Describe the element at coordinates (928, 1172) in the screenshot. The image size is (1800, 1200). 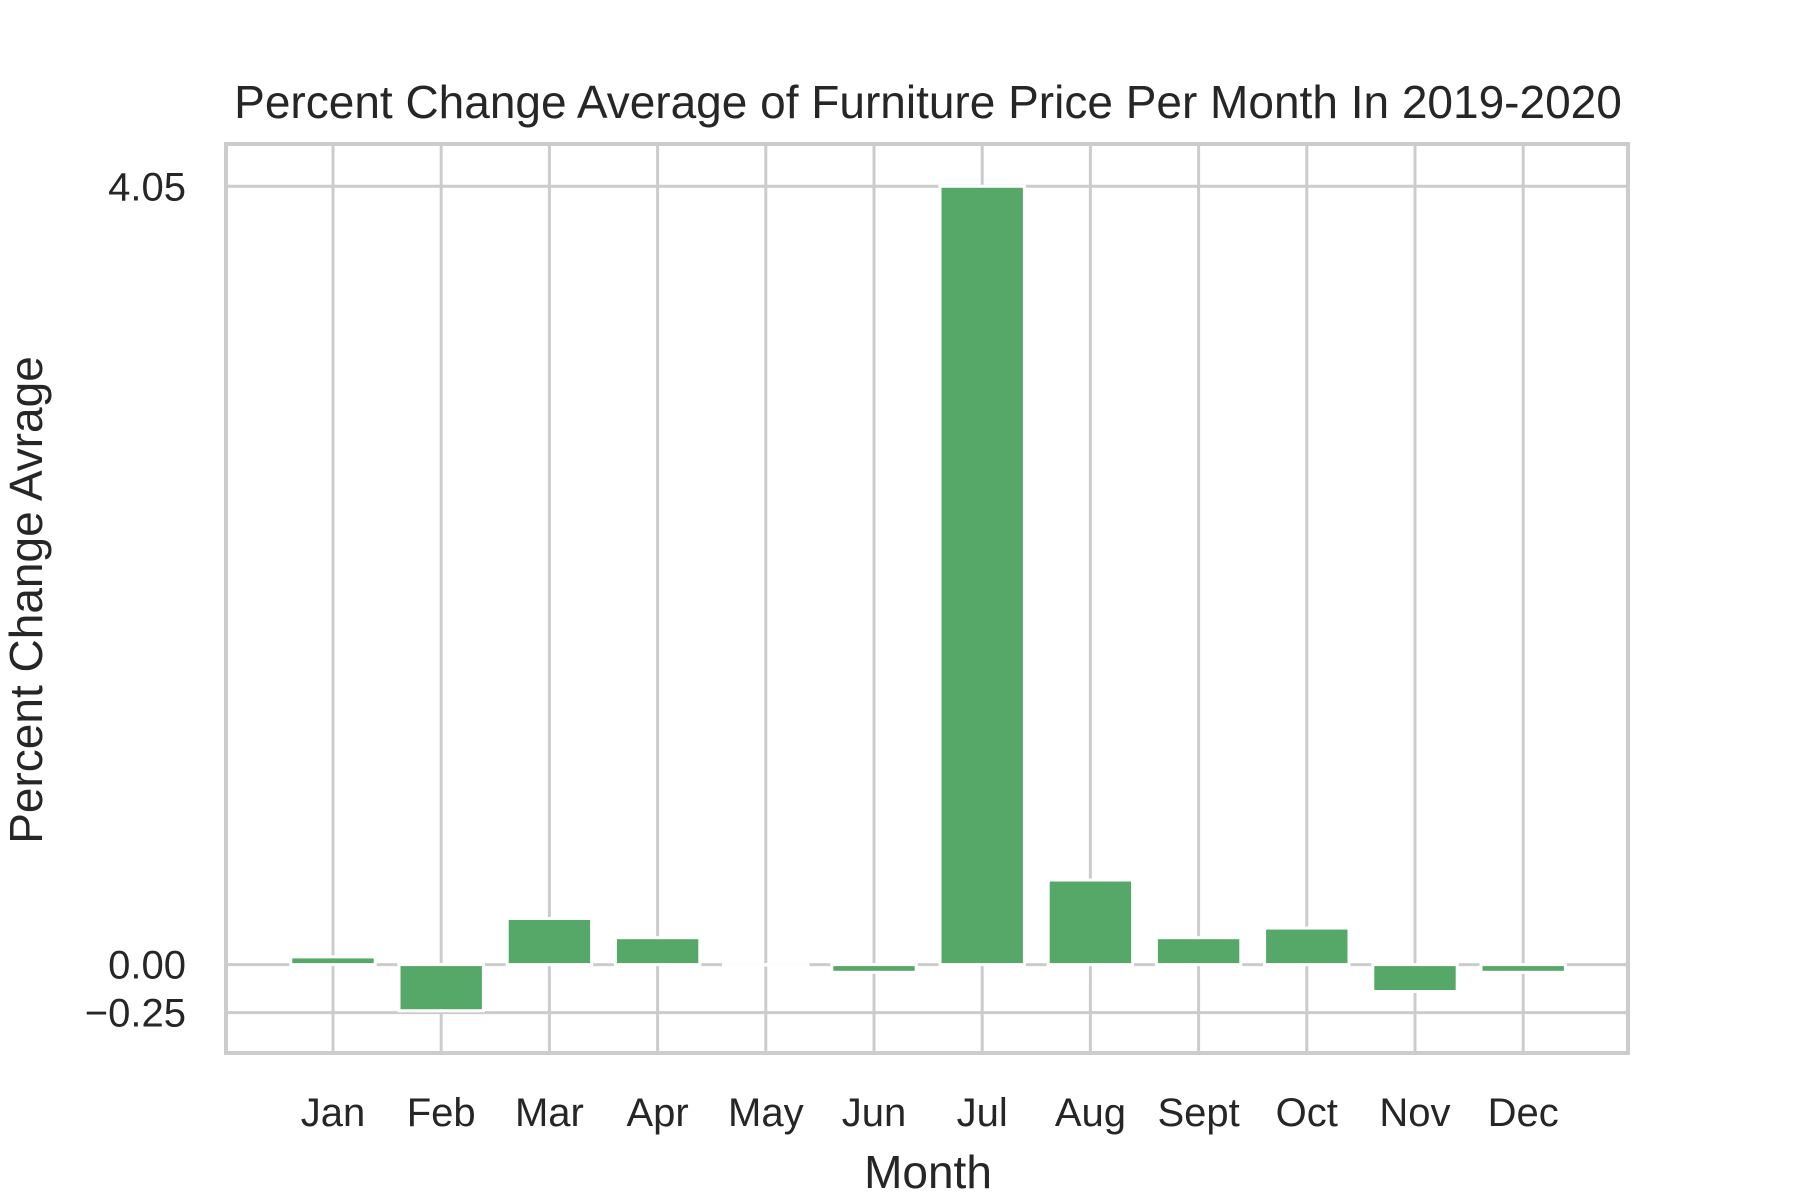
I see `x-axis-label: Month` at that location.